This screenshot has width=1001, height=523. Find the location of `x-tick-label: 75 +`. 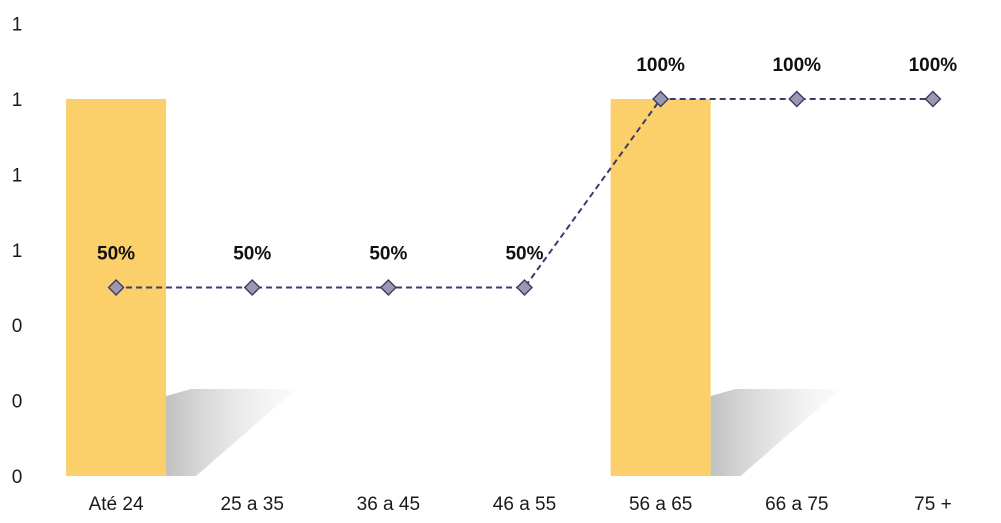

x-tick-label: 75 + is located at coordinates (933, 504).